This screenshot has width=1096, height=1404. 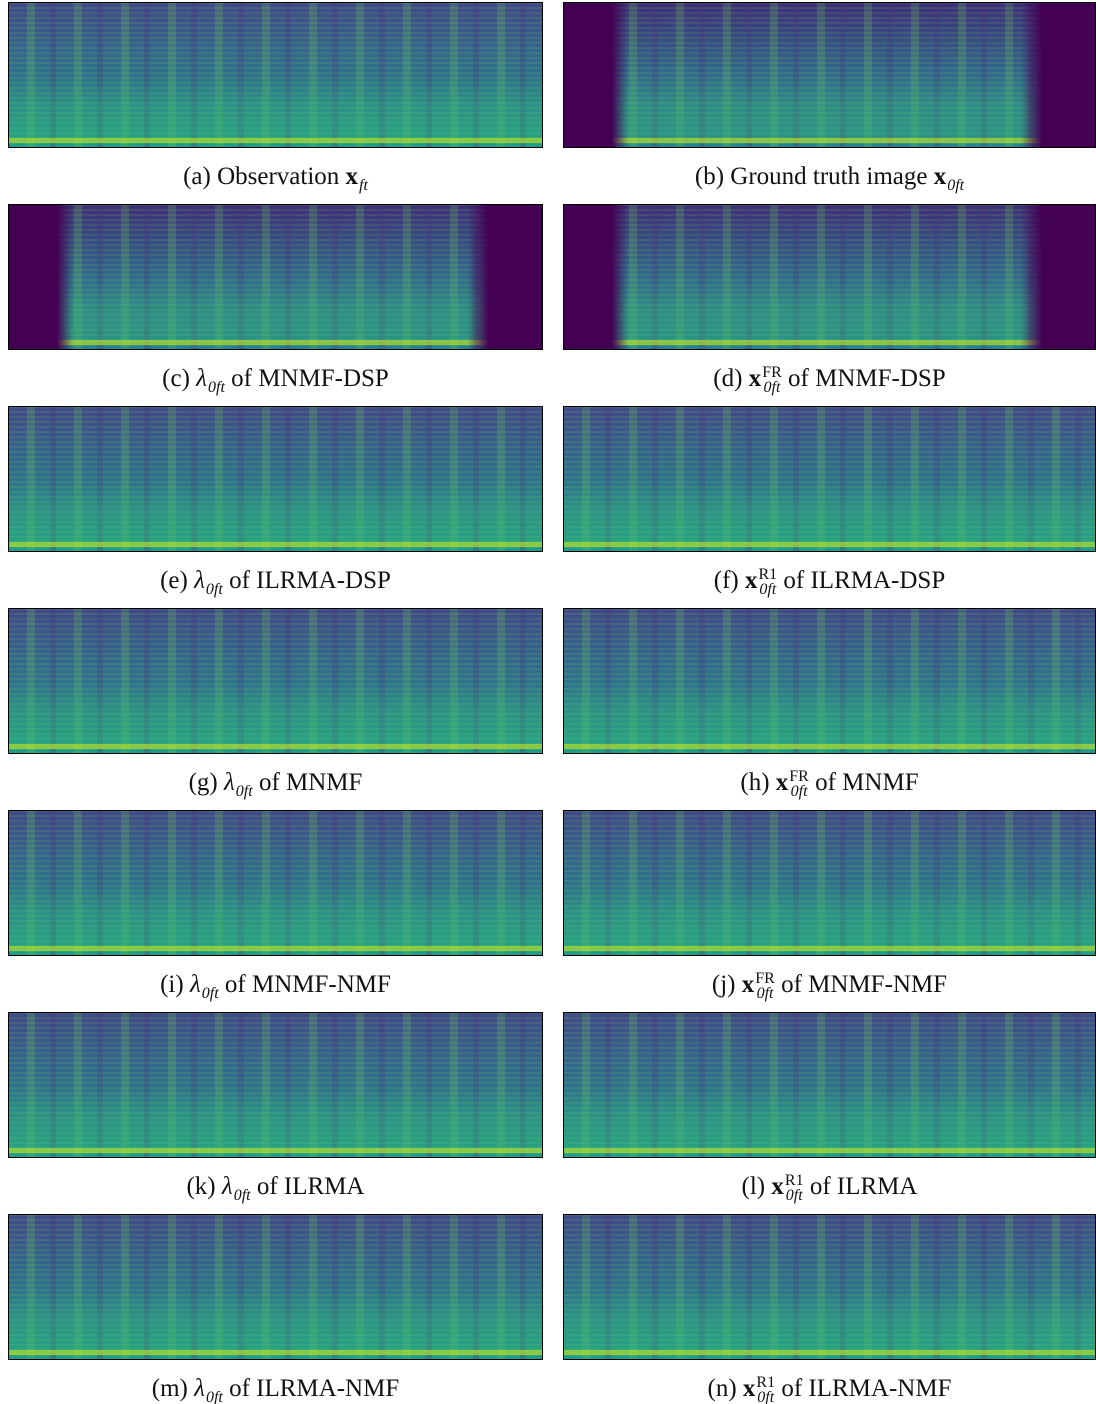 What do you see at coordinates (264, 176) in the screenshot?
I see `caption-text: (a) Observation` at bounding box center [264, 176].